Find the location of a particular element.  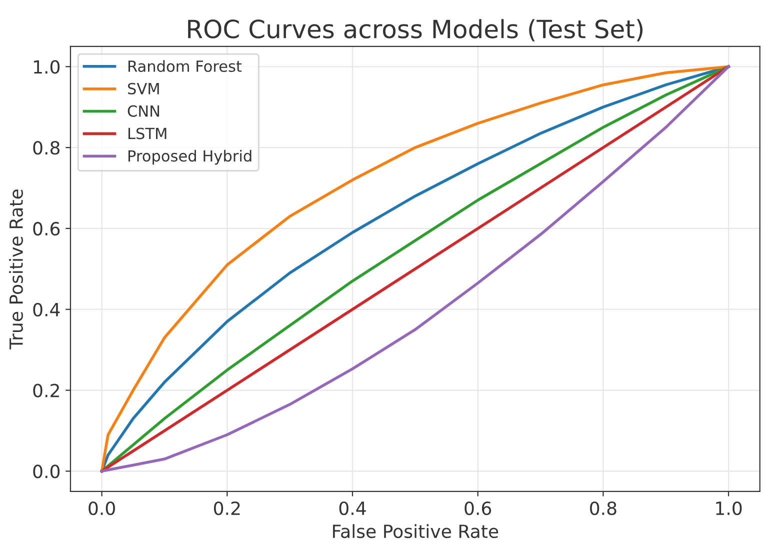

y-tick-label: 0.2 is located at coordinates (46, 391).